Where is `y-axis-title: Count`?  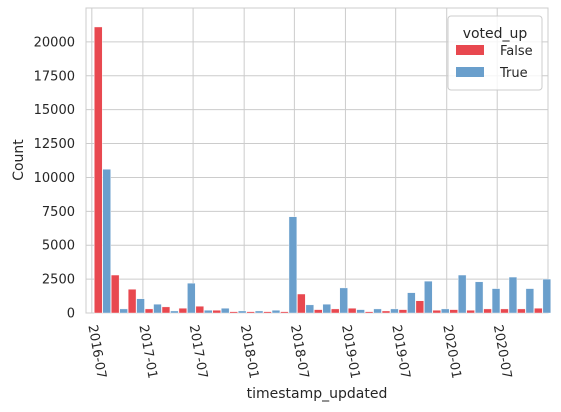 y-axis-title: Count is located at coordinates (19, 160).